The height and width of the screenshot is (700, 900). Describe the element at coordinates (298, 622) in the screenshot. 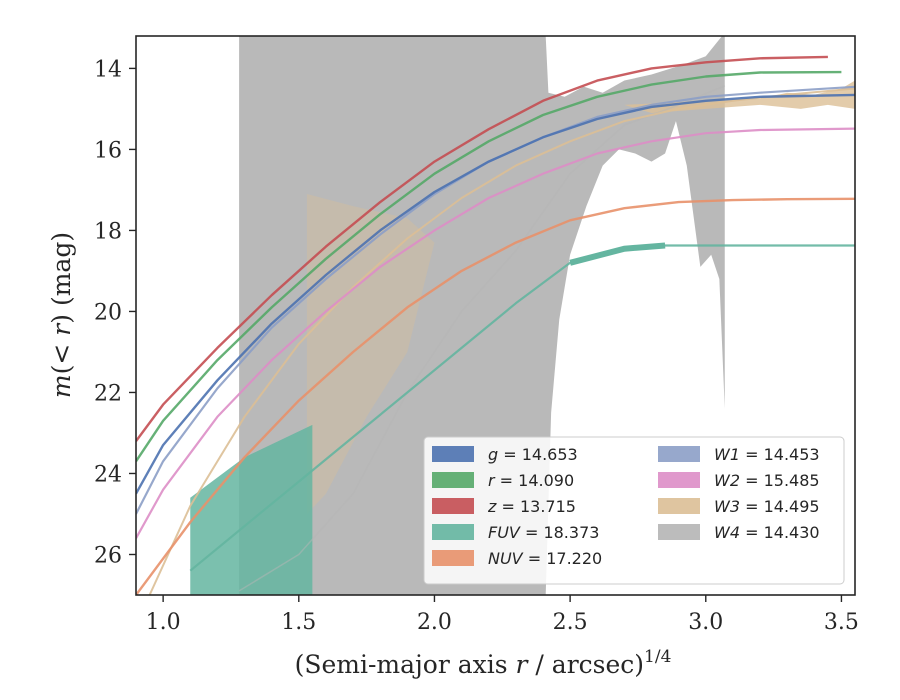

I see `x-tick-label: 1.5` at that location.